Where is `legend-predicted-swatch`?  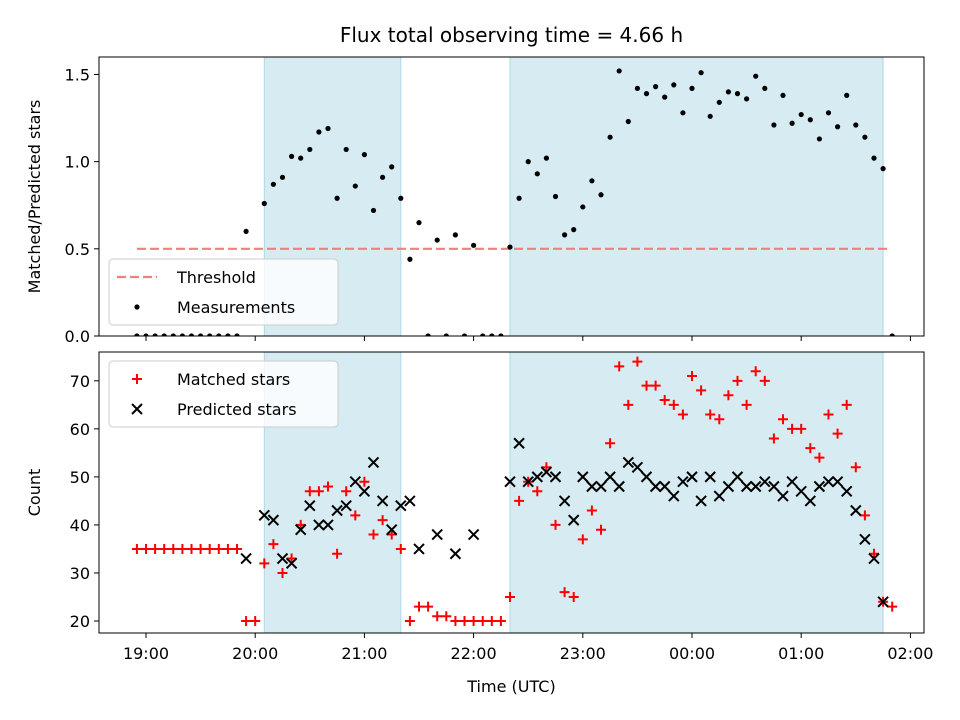 legend-predicted-swatch is located at coordinates (137, 409).